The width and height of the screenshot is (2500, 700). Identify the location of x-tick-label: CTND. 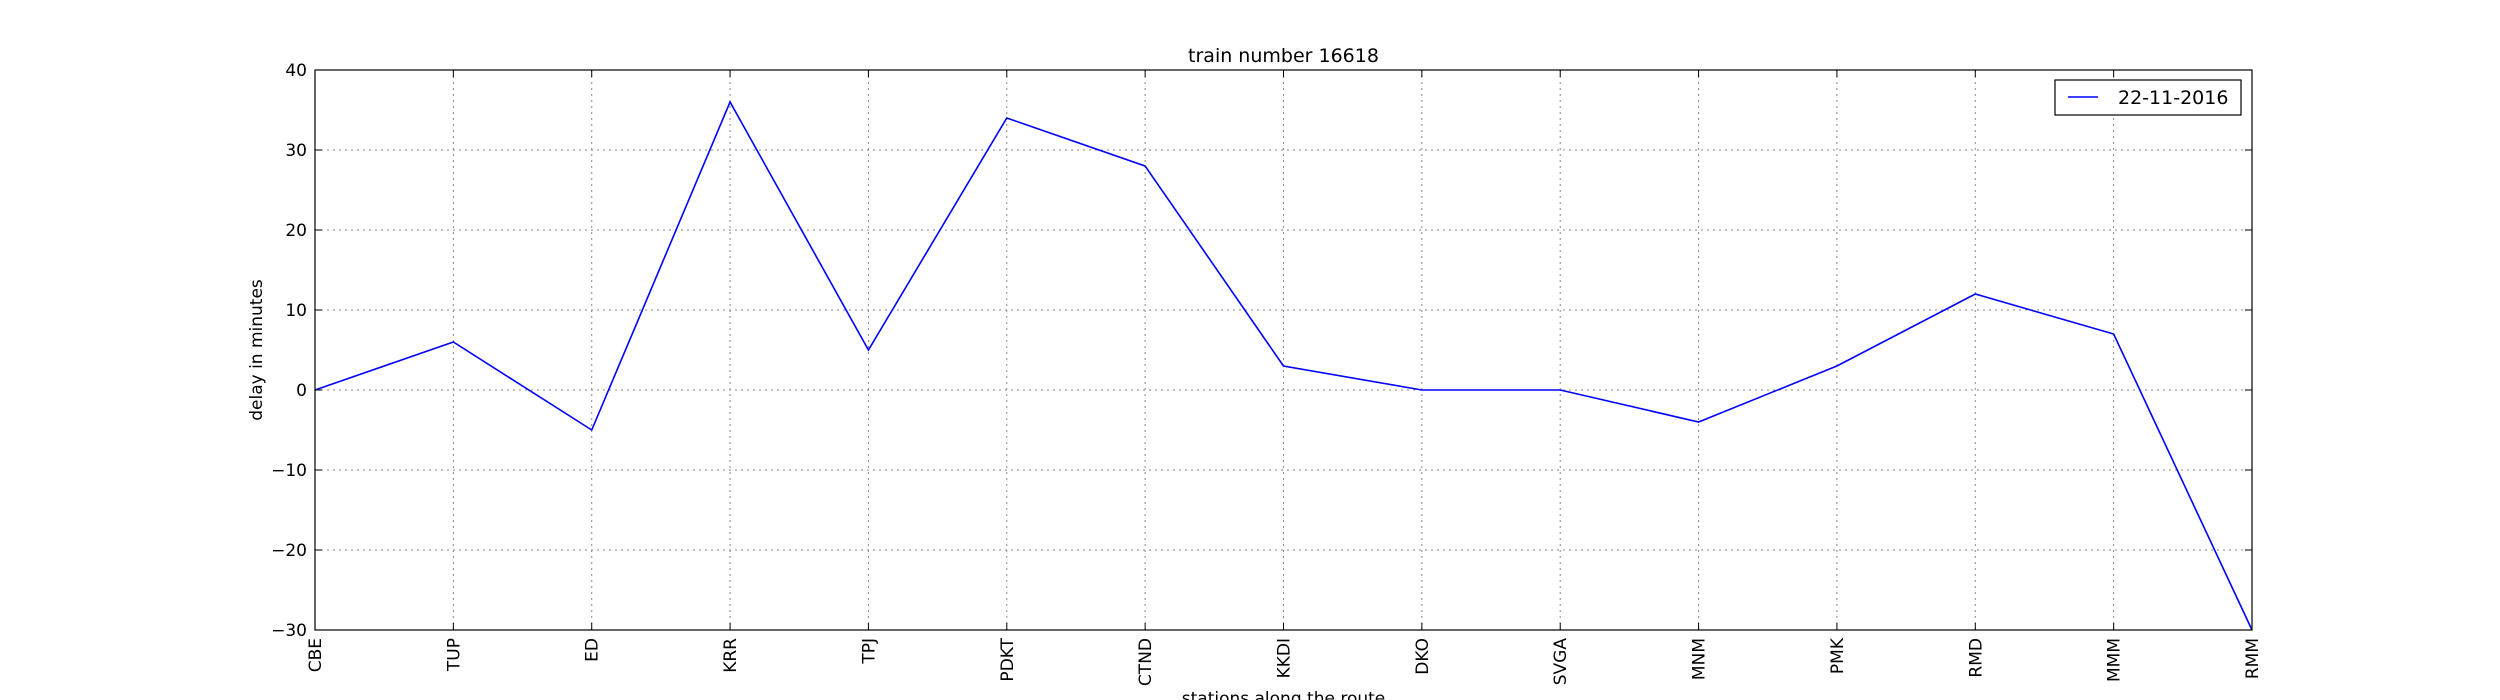
(1146, 662).